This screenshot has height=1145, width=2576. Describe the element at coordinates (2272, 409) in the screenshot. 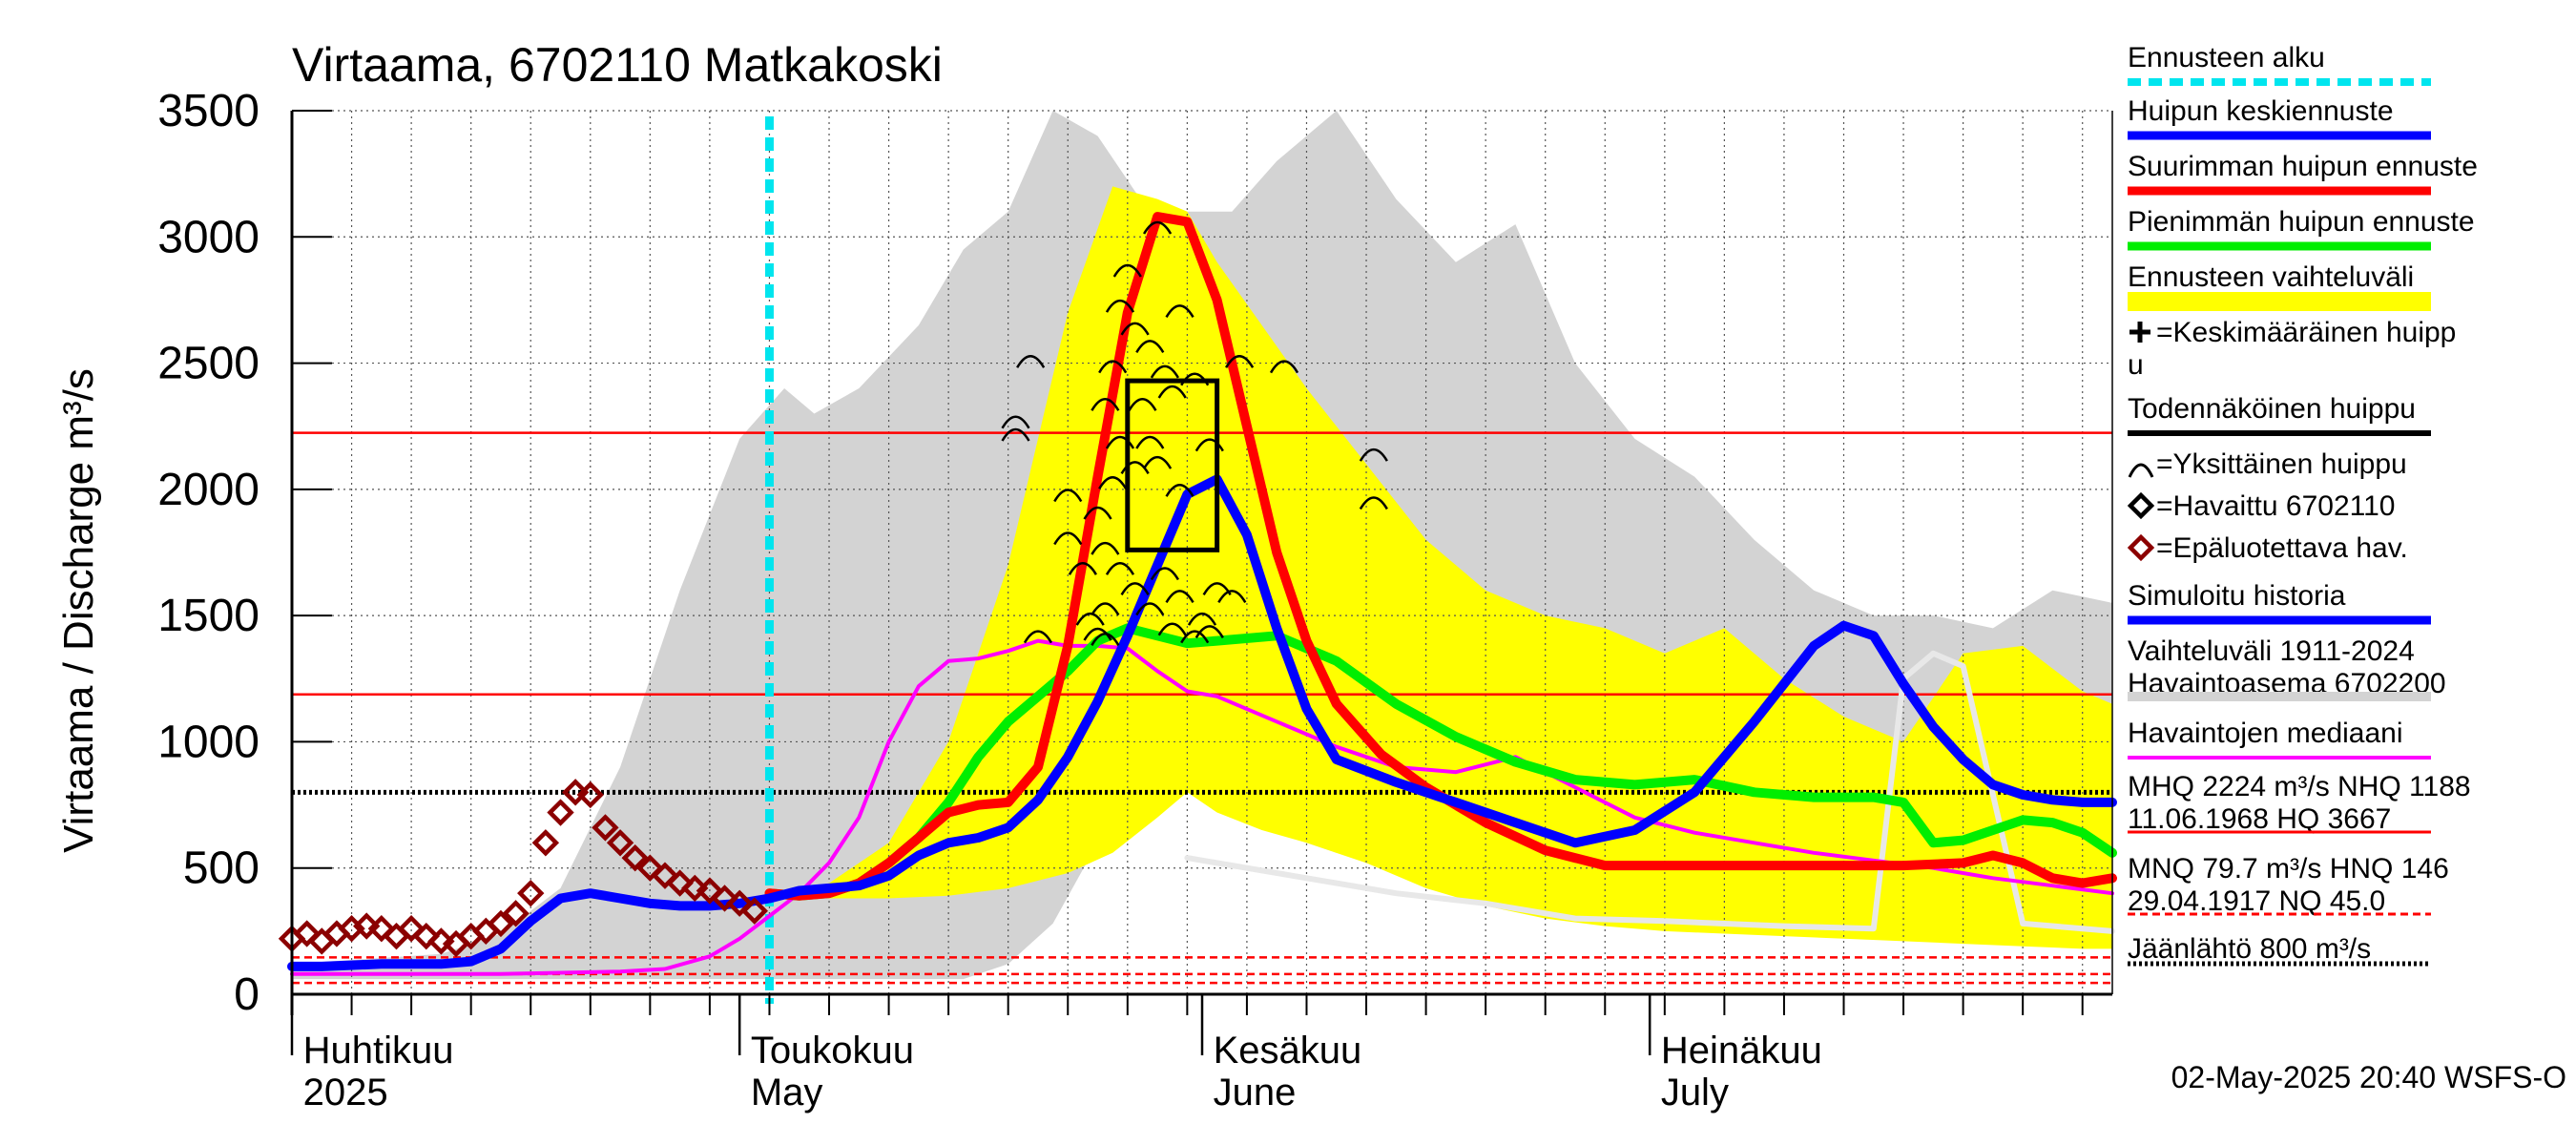

I see `legend-item-6-label: Todennäköinen huippu` at that location.